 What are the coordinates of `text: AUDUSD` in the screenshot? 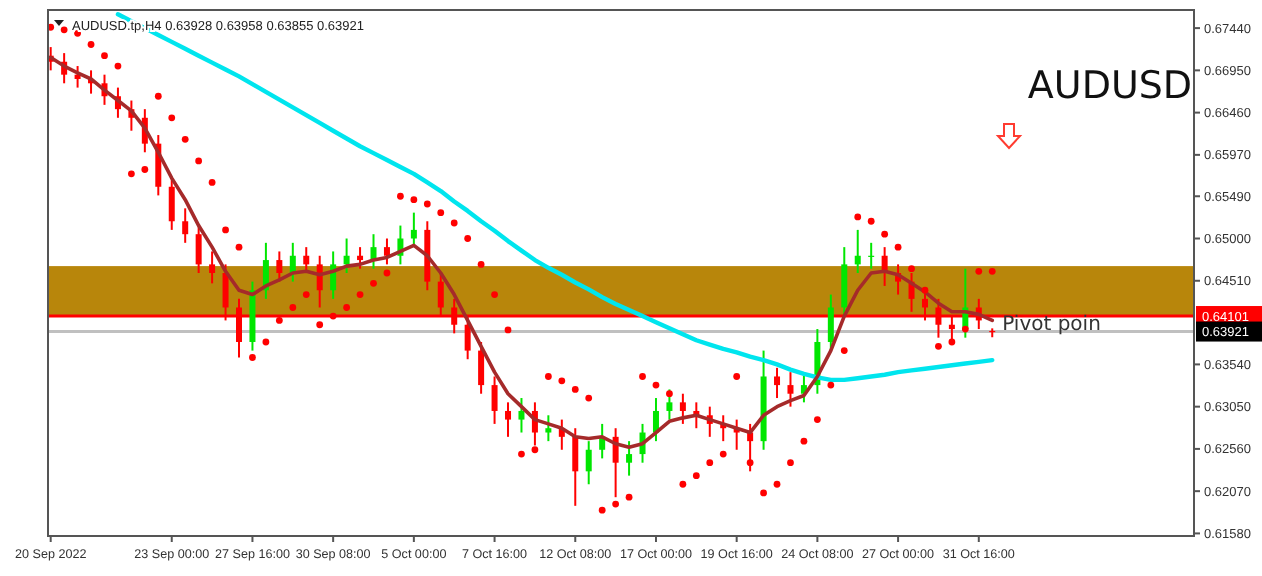 It's located at (1110, 86).